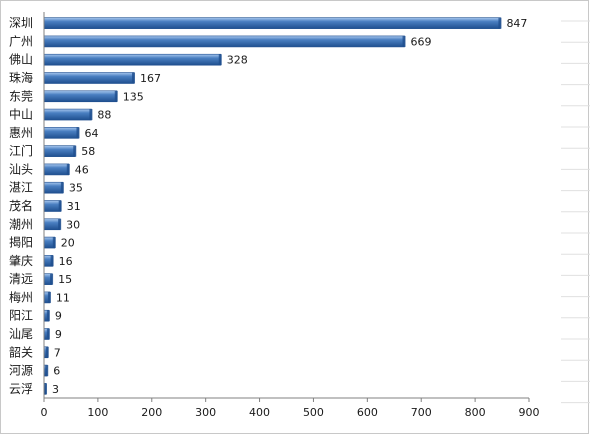  Describe the element at coordinates (224, 41) in the screenshot. I see `bar-广州` at that location.